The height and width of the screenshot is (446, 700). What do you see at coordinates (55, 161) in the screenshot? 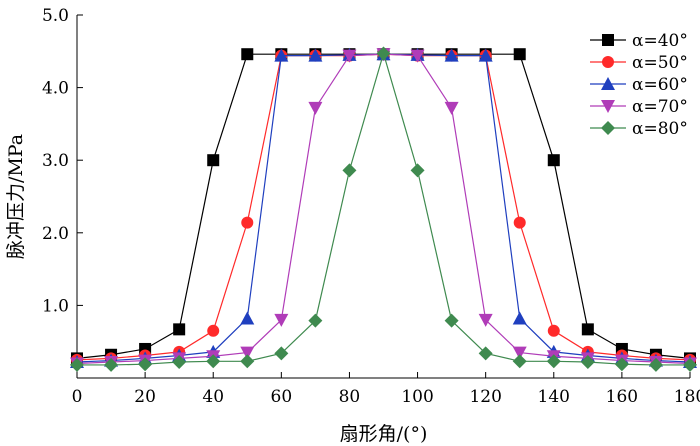
I see `y-tick-label: 3.0` at bounding box center [55, 161].